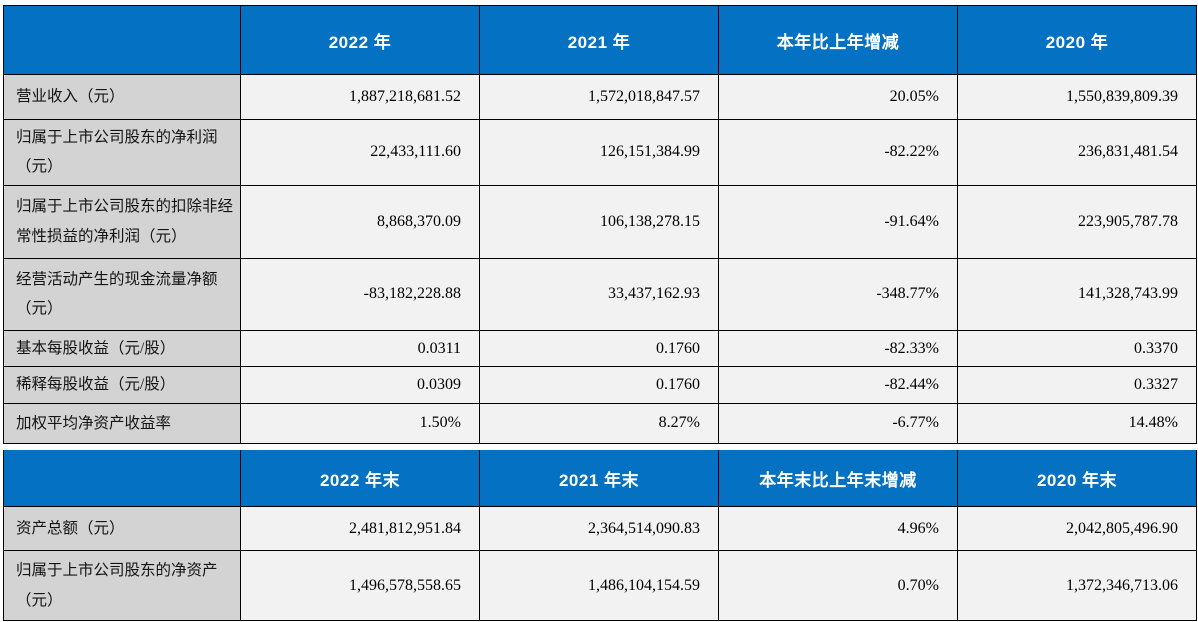 This screenshot has height=622, width=1198. What do you see at coordinates (360, 348) in the screenshot?
I see `value-cell: 0.0311` at bounding box center [360, 348].